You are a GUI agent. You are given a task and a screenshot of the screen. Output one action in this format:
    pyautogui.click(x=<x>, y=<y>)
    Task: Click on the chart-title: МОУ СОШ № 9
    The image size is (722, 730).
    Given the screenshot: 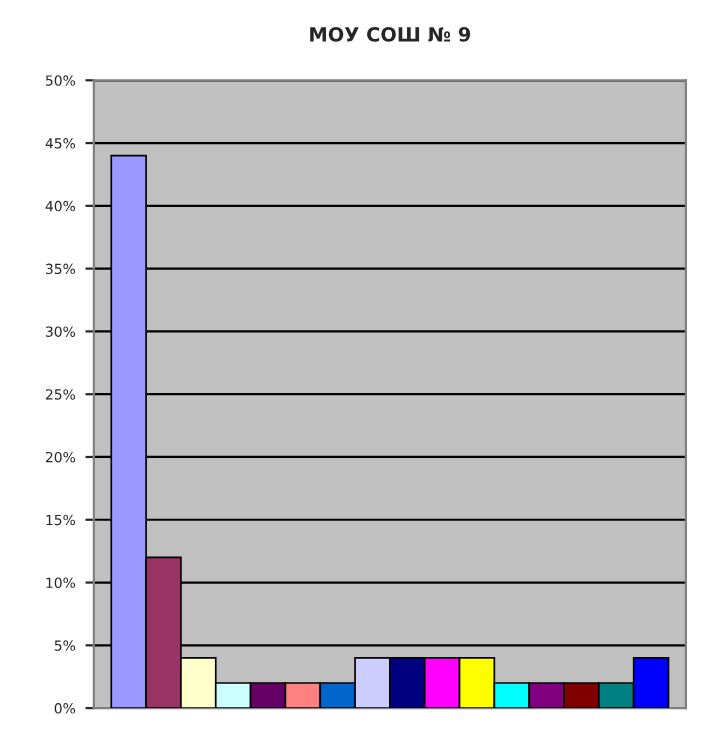 What is the action you would take?
    pyautogui.click(x=390, y=34)
    